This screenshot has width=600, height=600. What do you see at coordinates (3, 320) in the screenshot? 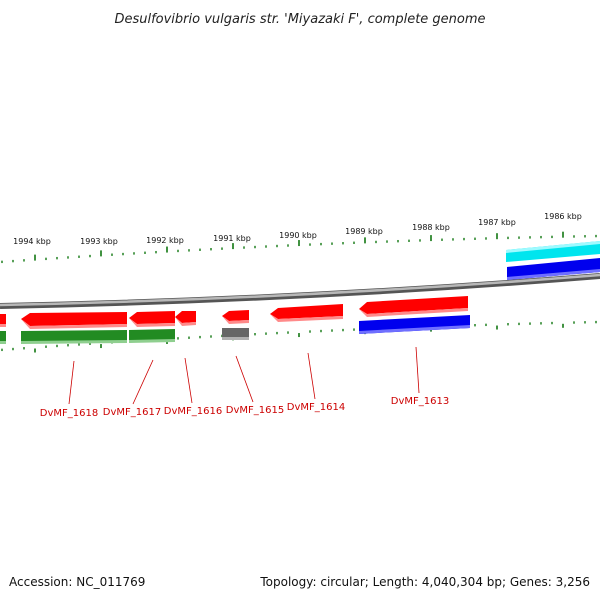
I see `gene-arrow-left-edge` at bounding box center [3, 320].